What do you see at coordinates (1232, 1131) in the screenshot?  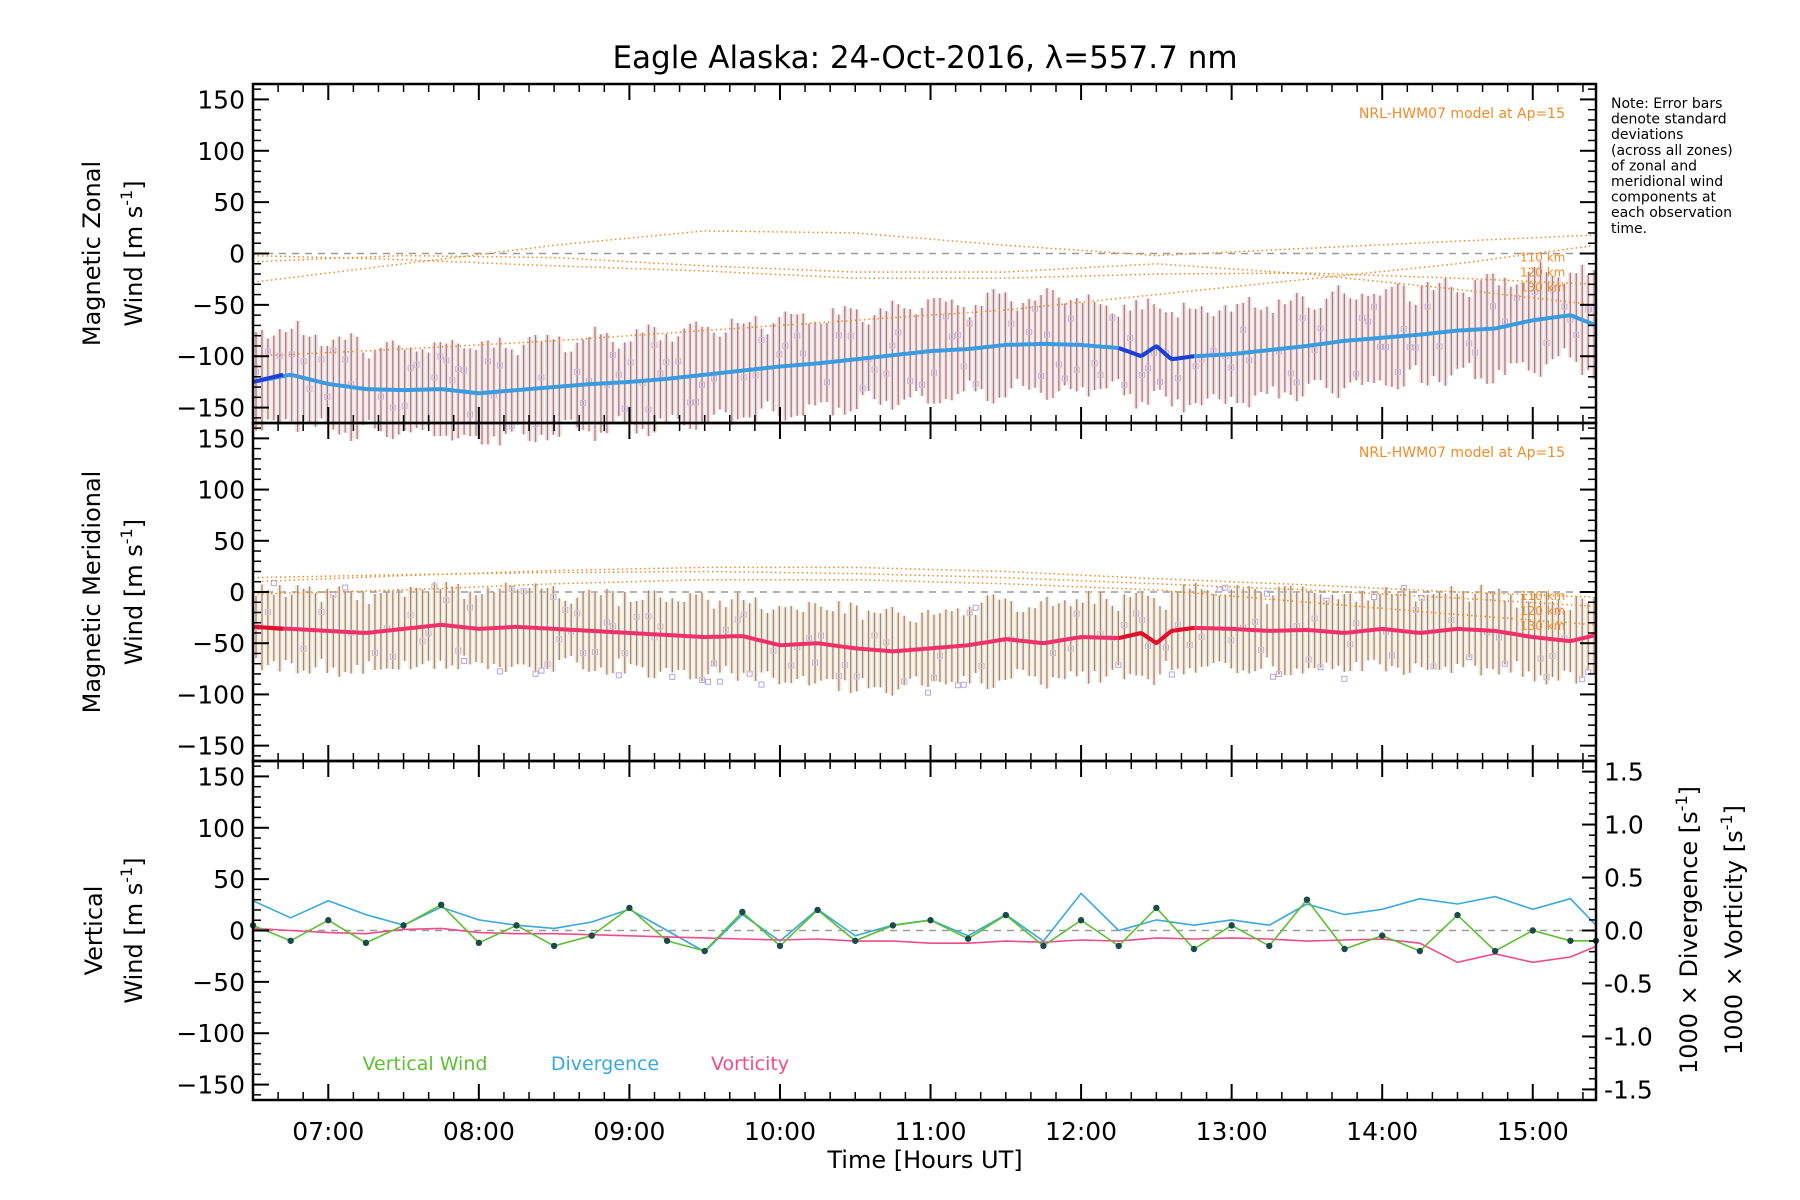 I see `x-tick-label: 13:00` at bounding box center [1232, 1131].